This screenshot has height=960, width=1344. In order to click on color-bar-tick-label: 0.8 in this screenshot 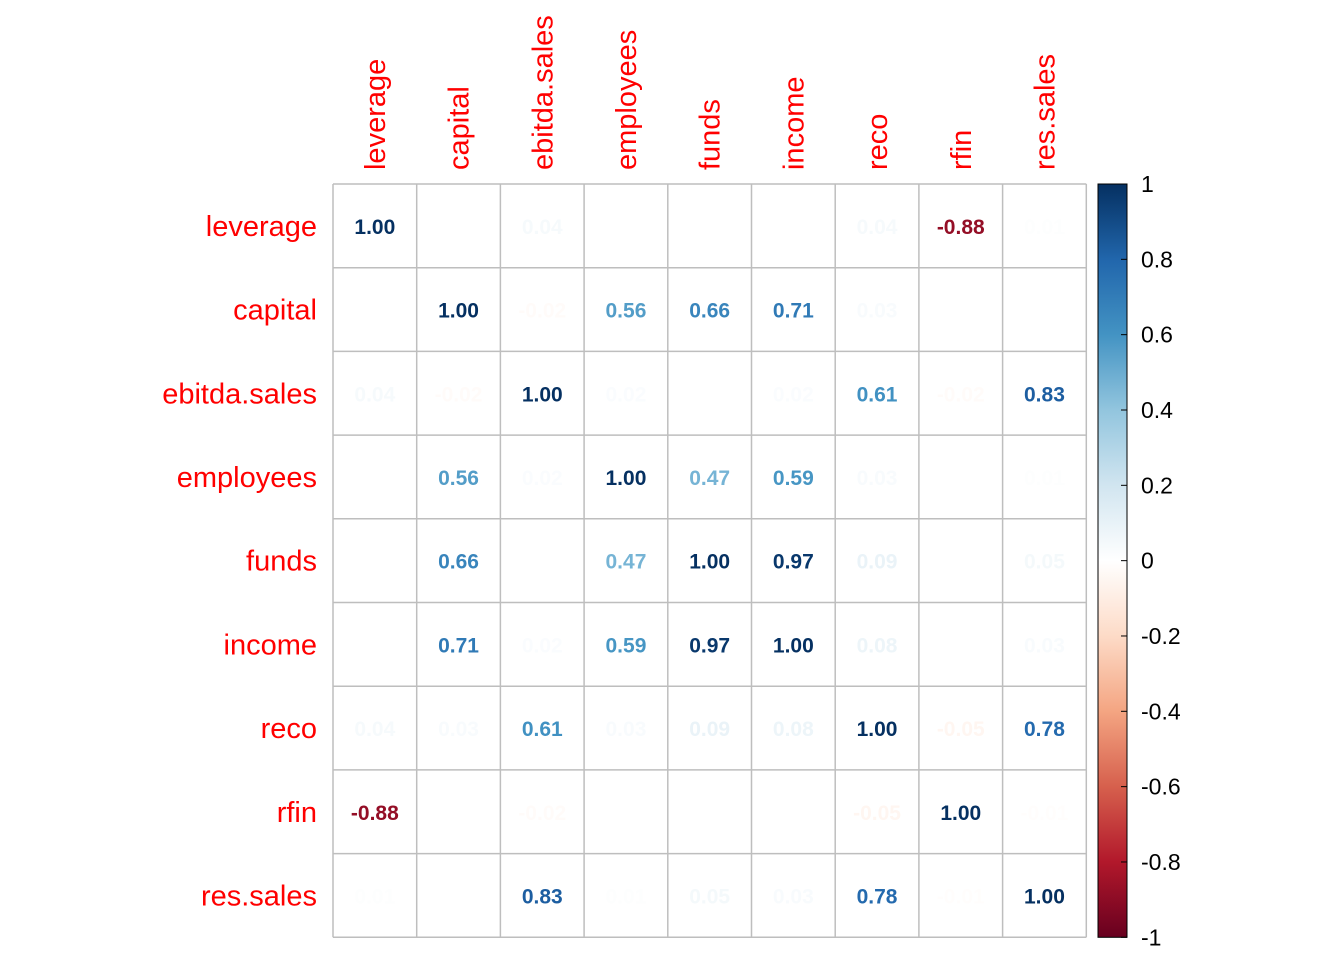, I will do `click(1157, 259)`.